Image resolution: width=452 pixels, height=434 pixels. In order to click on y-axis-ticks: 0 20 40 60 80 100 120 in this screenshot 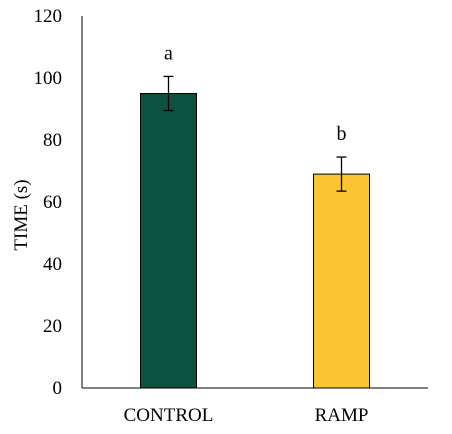, I will do `click(48, 202)`.